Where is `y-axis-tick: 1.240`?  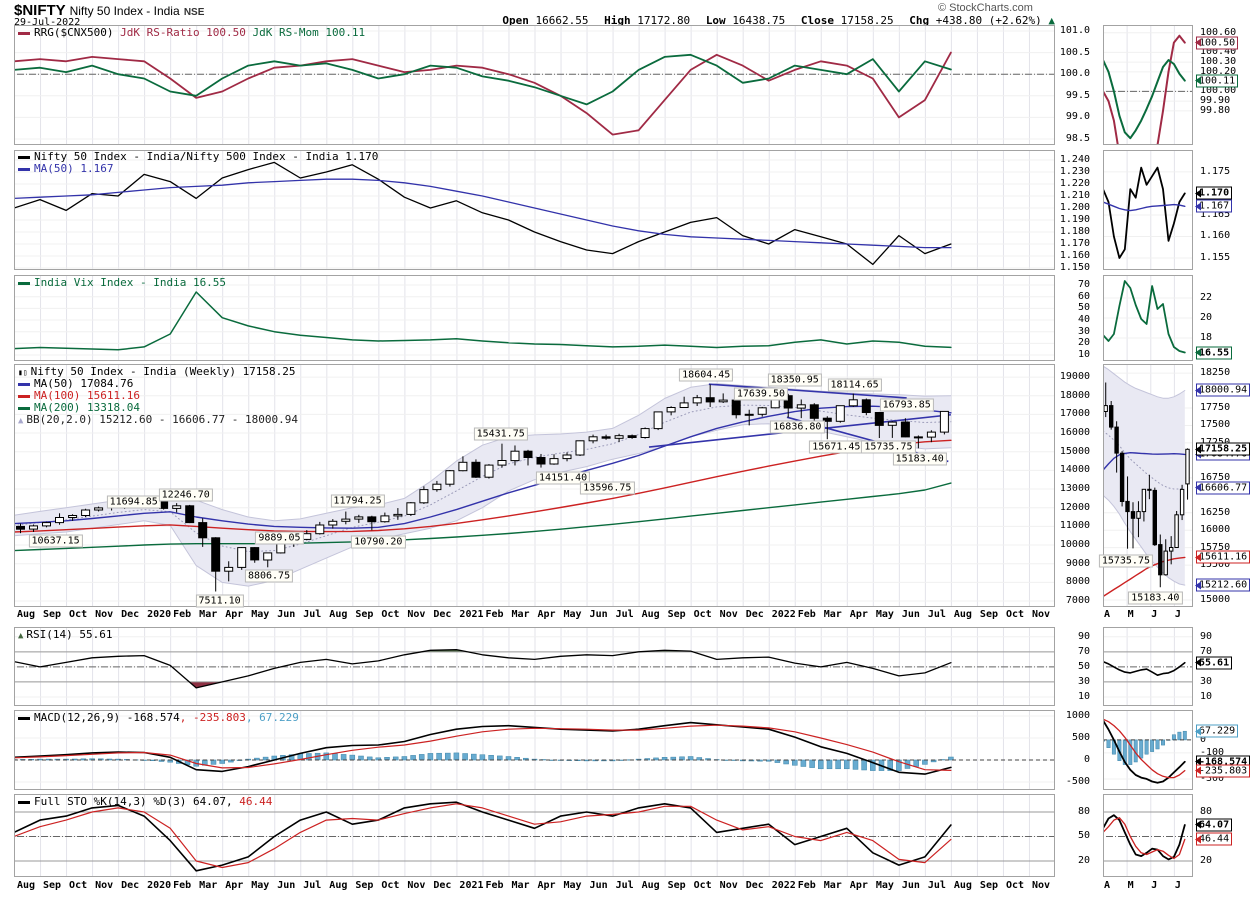 y-axis-tick: 1.240 is located at coordinates (1074, 159).